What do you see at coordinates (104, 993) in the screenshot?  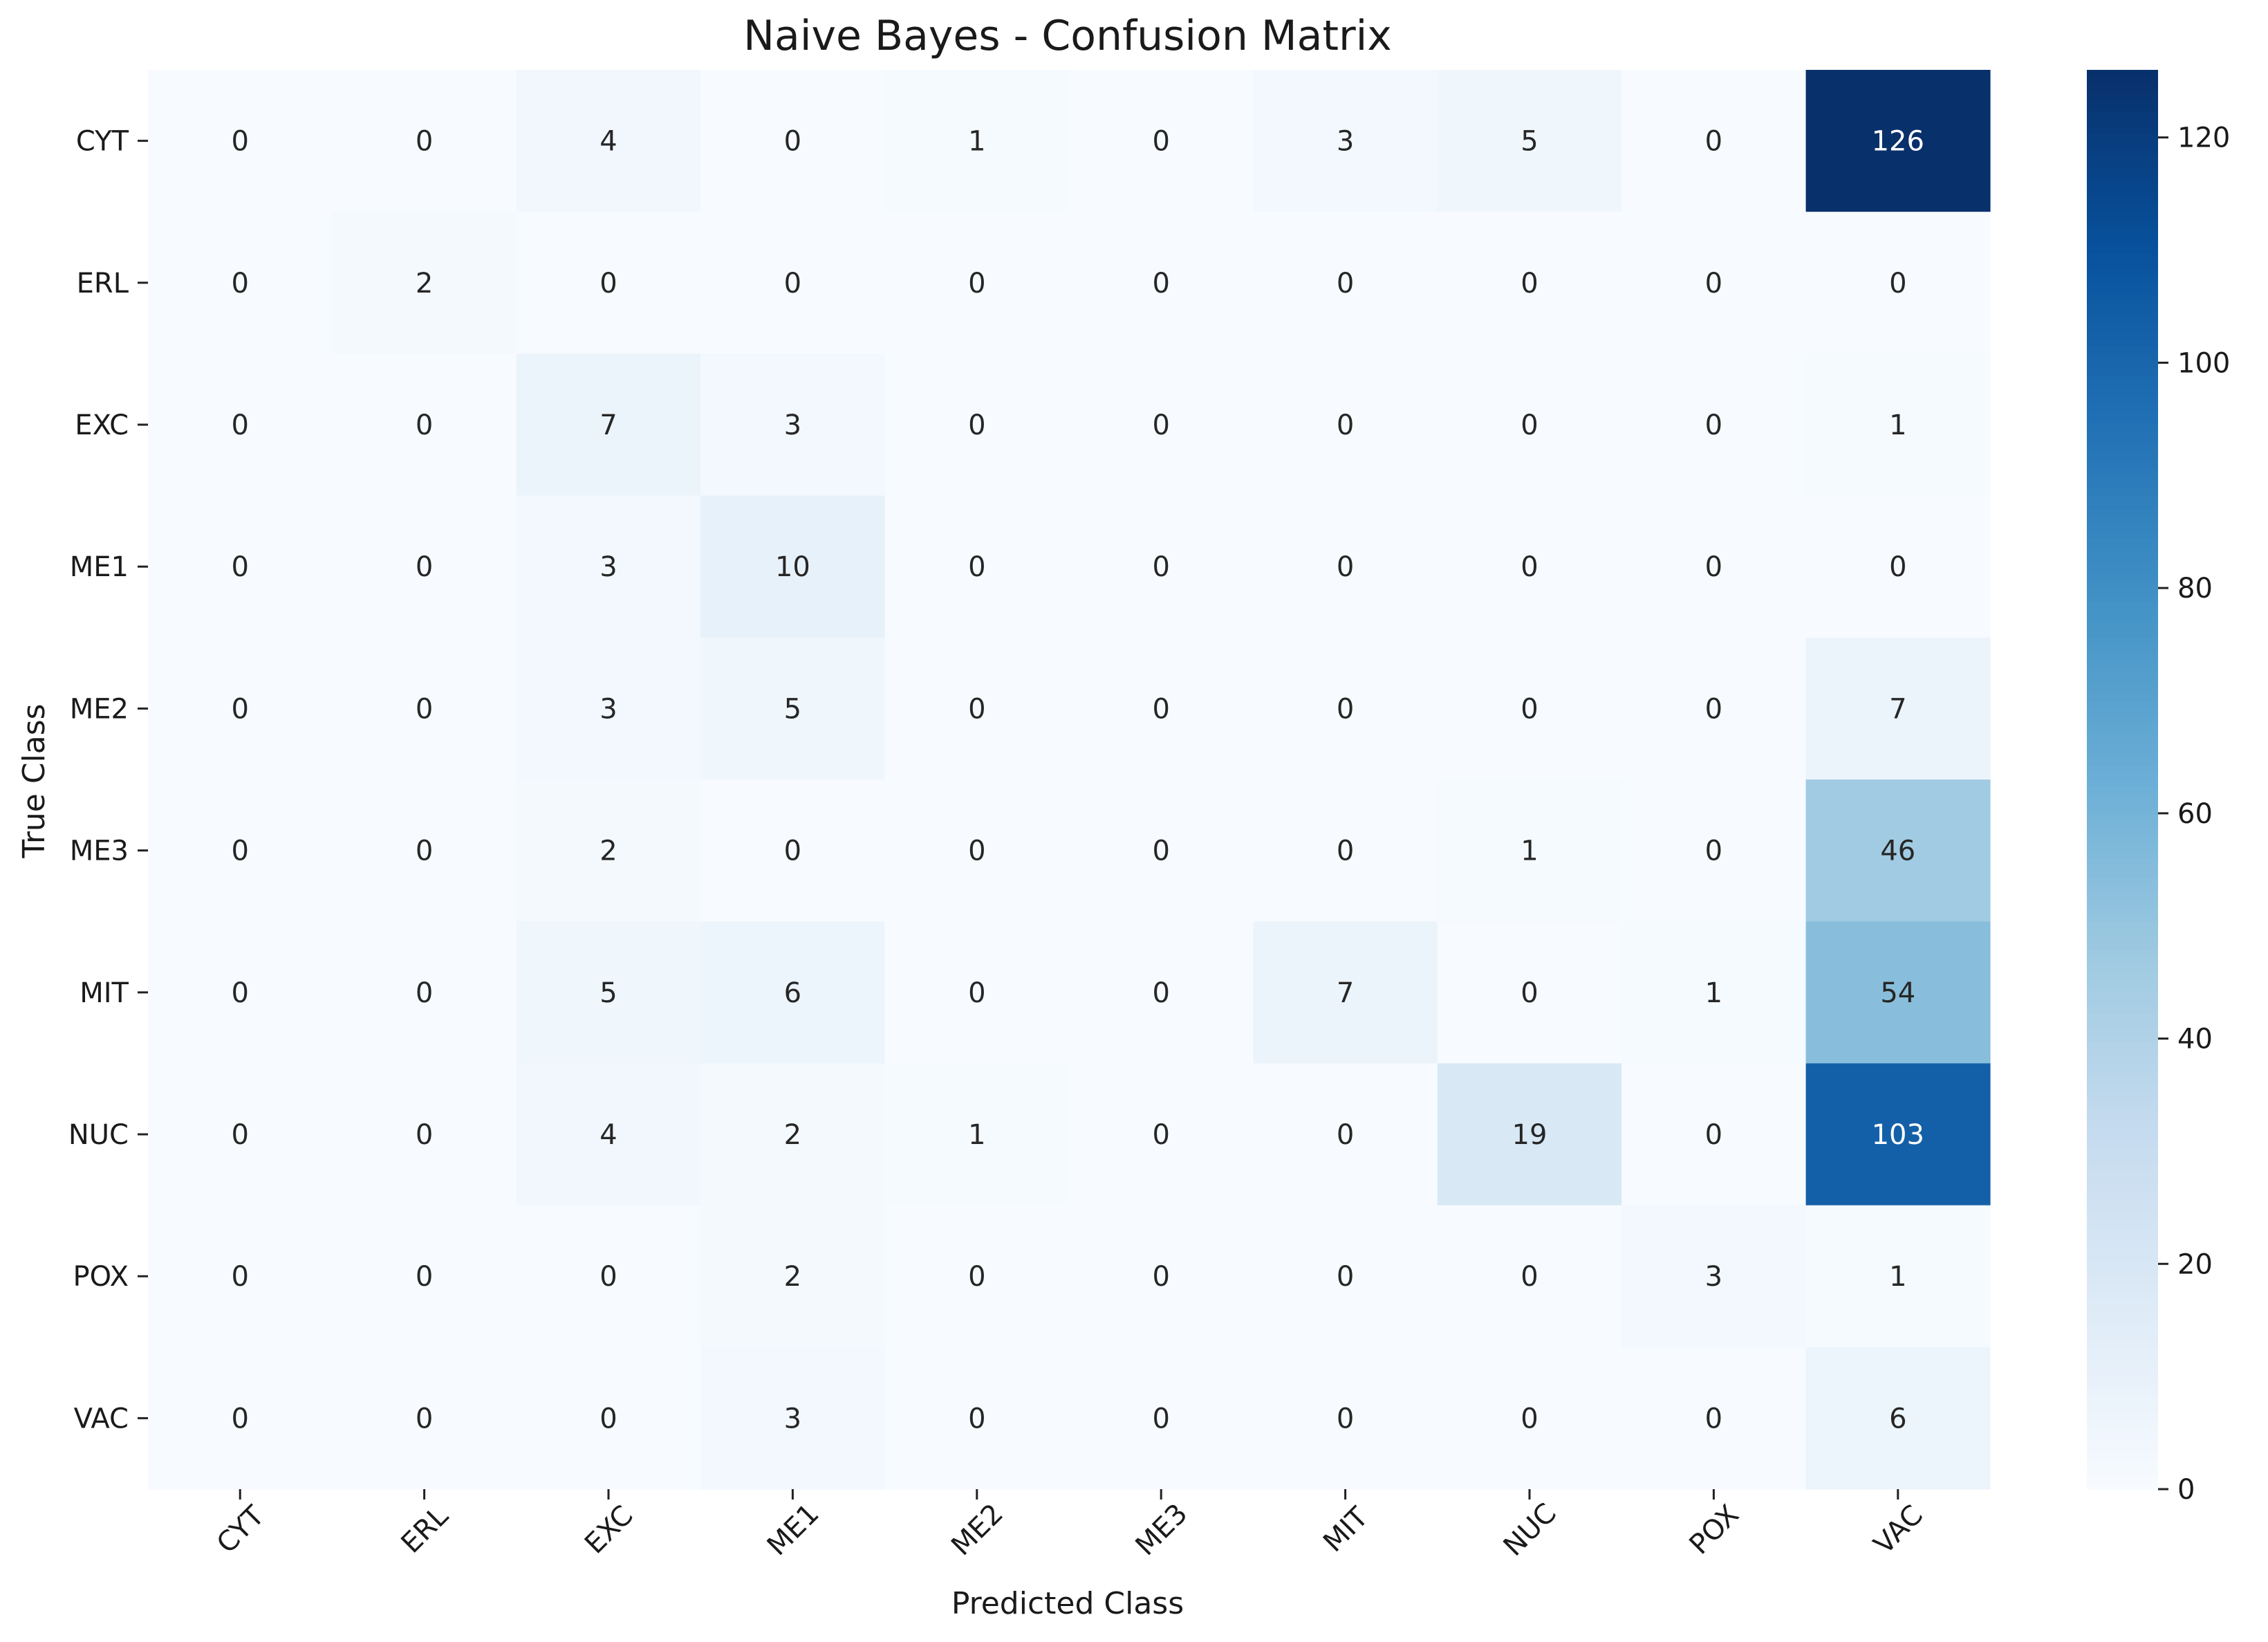 I see `y-tick-label: MIT` at bounding box center [104, 993].